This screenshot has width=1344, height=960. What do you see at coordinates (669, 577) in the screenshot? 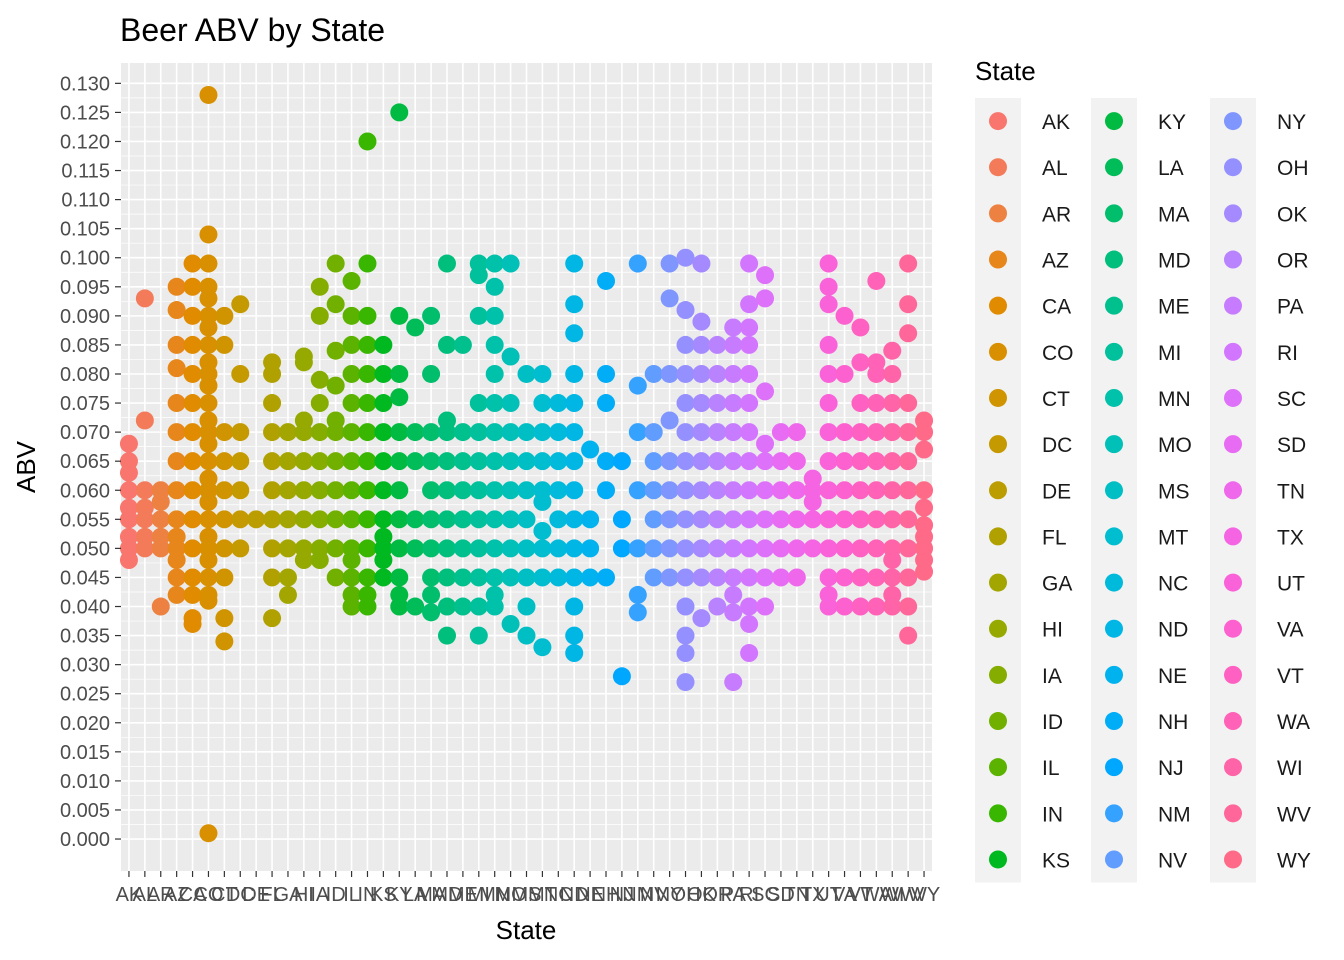
I see `point-ny` at bounding box center [669, 577].